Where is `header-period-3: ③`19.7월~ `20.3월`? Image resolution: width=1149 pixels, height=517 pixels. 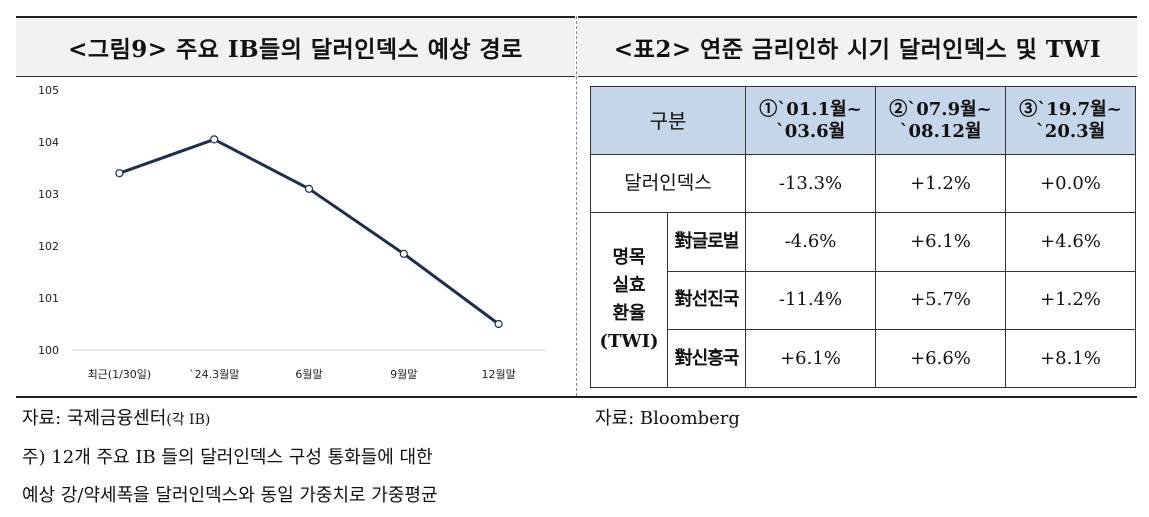 header-period-3: ③`19.7월~ `20.3월 is located at coordinates (1070, 120).